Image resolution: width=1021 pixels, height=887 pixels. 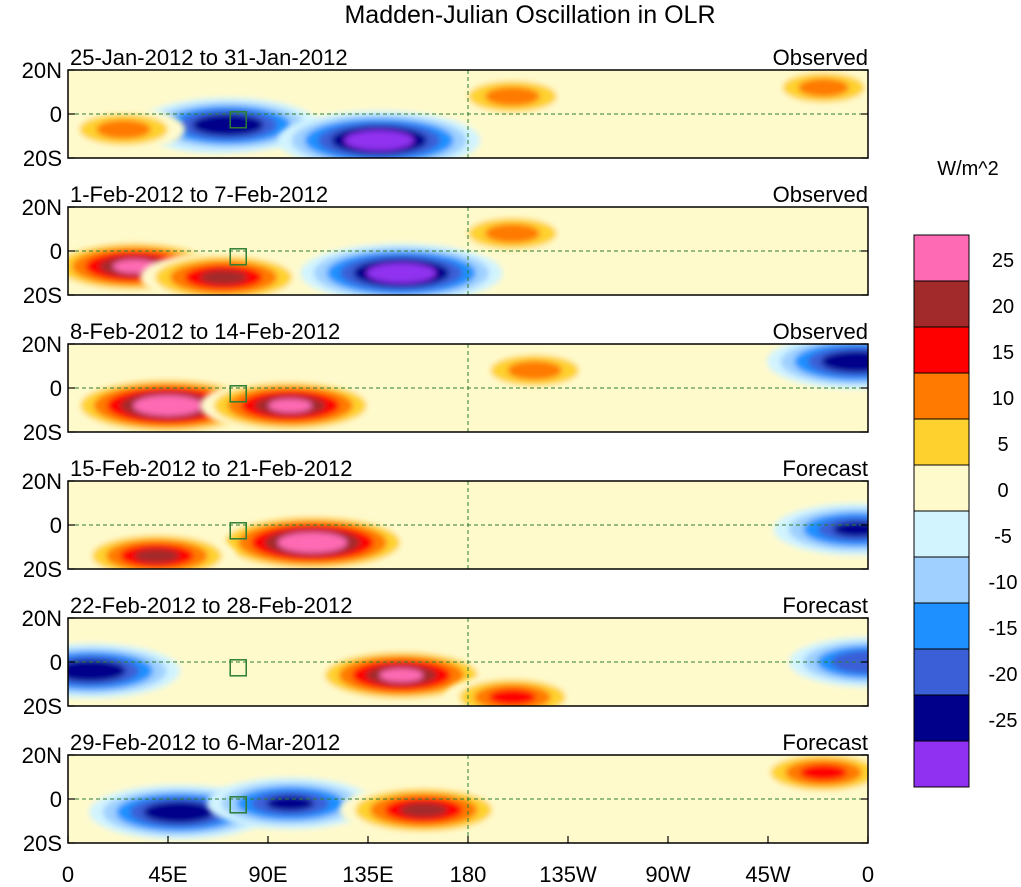 What do you see at coordinates (205, 742) in the screenshot?
I see `panel-period-label: 29-Feb-2012 to 6-Mar-2012` at bounding box center [205, 742].